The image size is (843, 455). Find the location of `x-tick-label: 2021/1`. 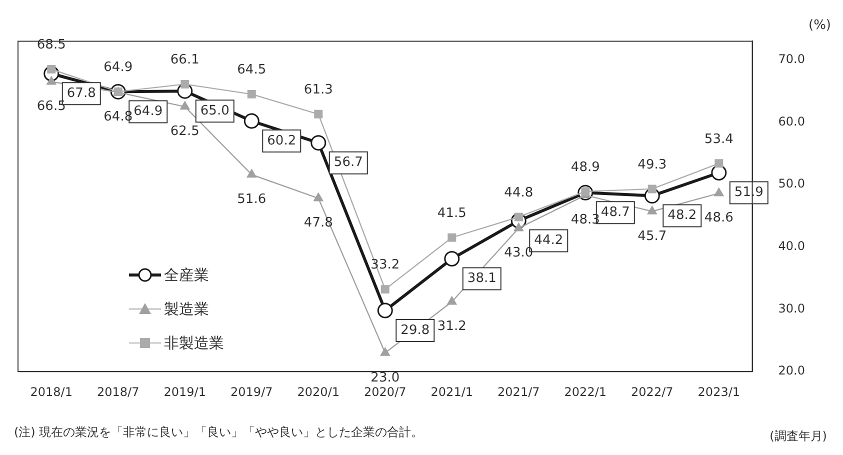

x-tick-label: 2021/1 is located at coordinates (452, 391).